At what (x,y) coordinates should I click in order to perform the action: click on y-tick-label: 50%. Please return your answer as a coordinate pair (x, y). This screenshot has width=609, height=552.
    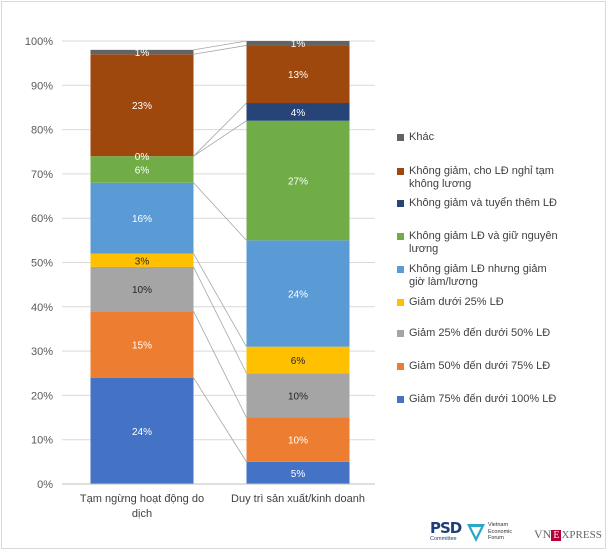
    Looking at the image, I should click on (42, 264).